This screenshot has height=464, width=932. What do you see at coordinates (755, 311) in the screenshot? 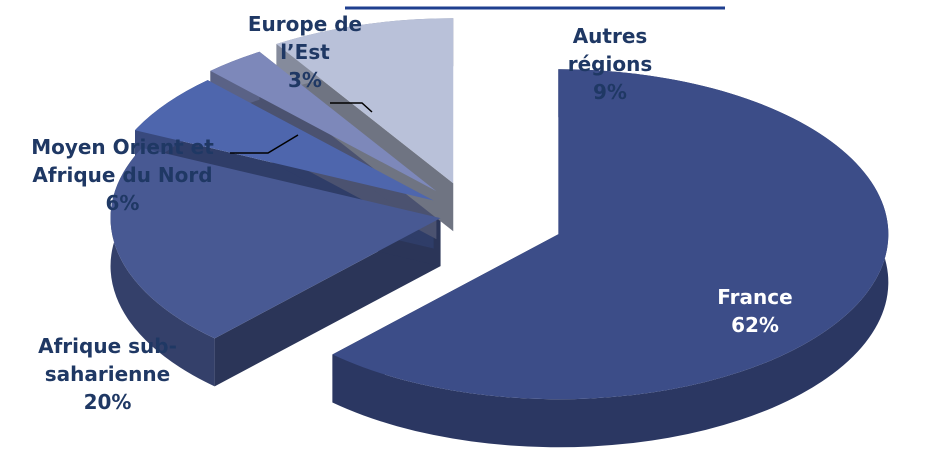
I see `slice-label: France 62%` at bounding box center [755, 311].